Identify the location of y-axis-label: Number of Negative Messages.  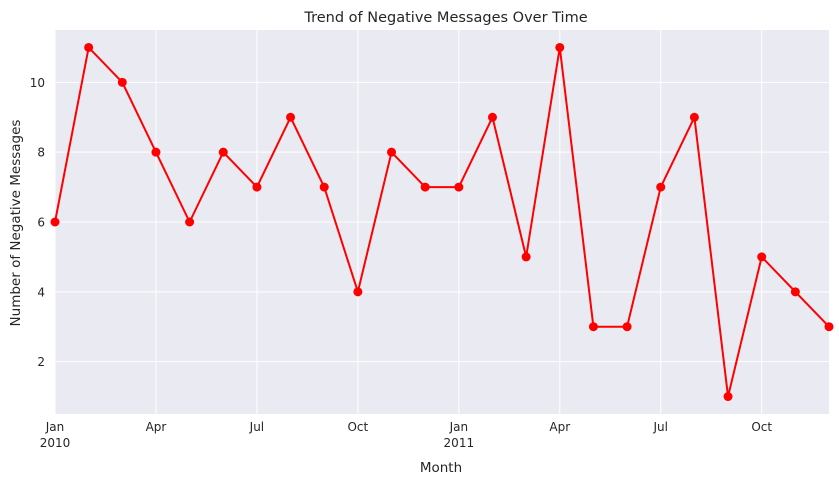
(16, 223).